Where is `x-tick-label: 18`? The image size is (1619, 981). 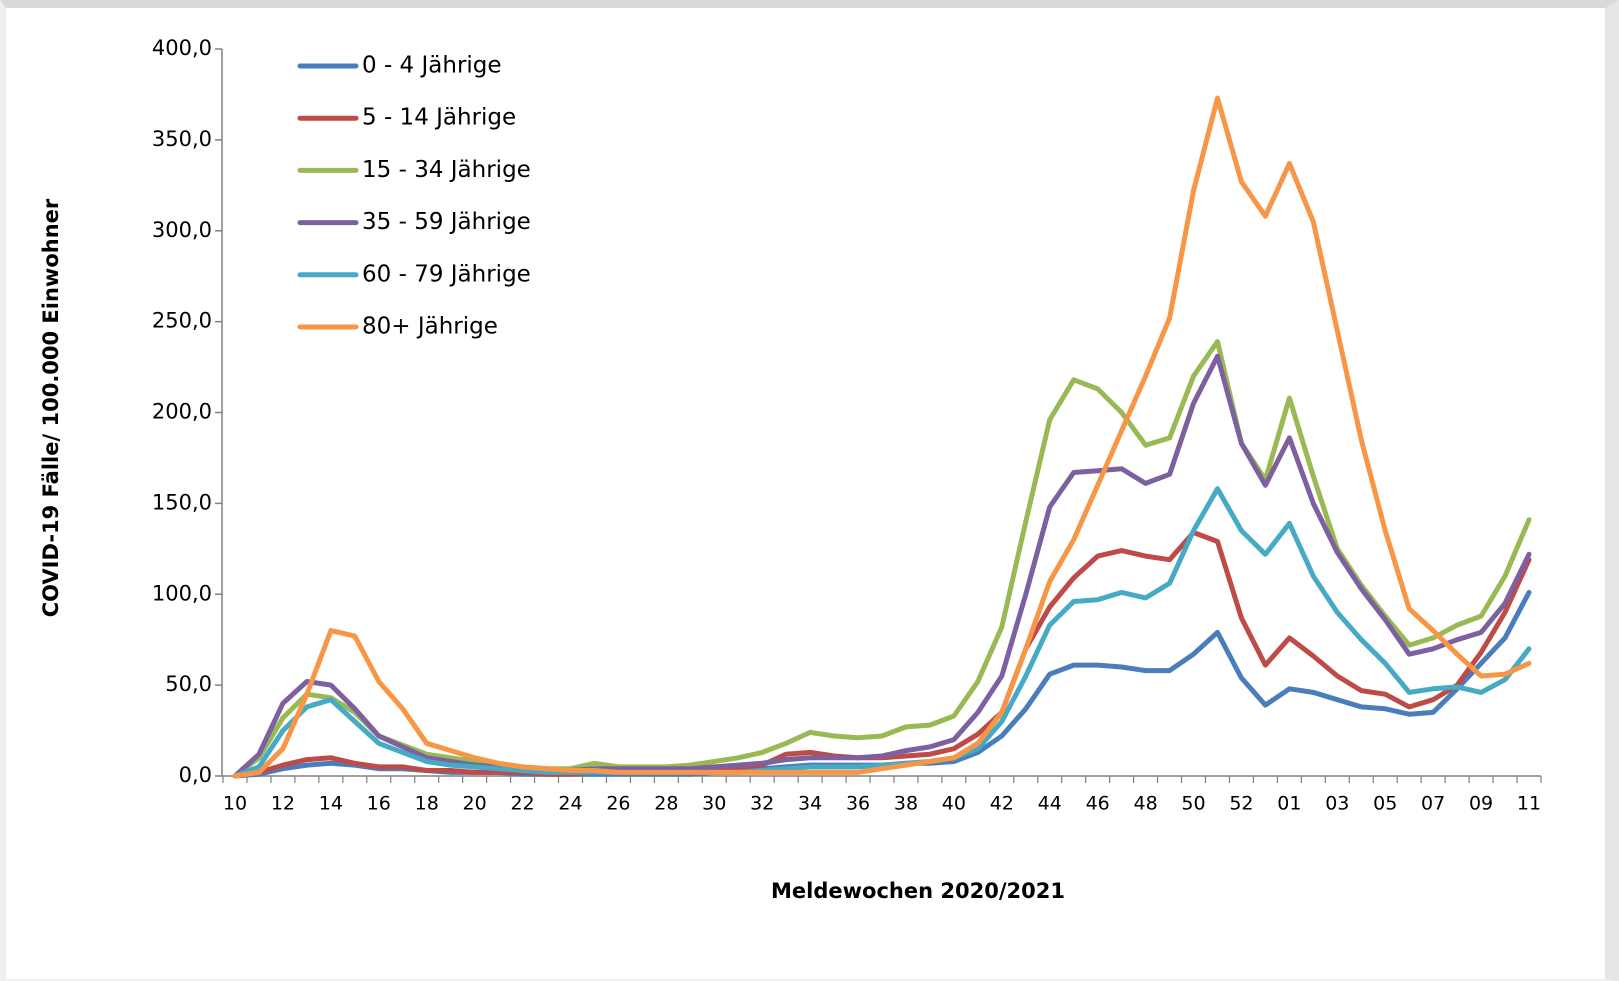
x-tick-label: 18 is located at coordinates (427, 804).